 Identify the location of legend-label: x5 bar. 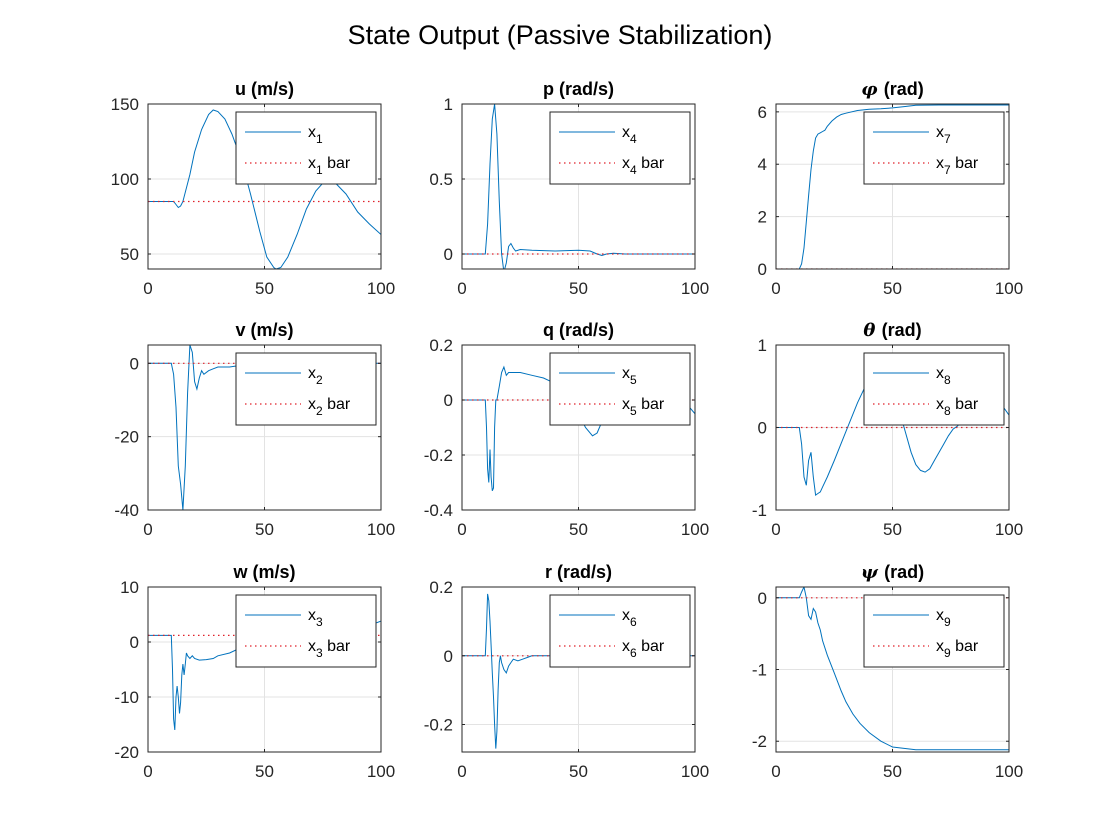
(643, 407).